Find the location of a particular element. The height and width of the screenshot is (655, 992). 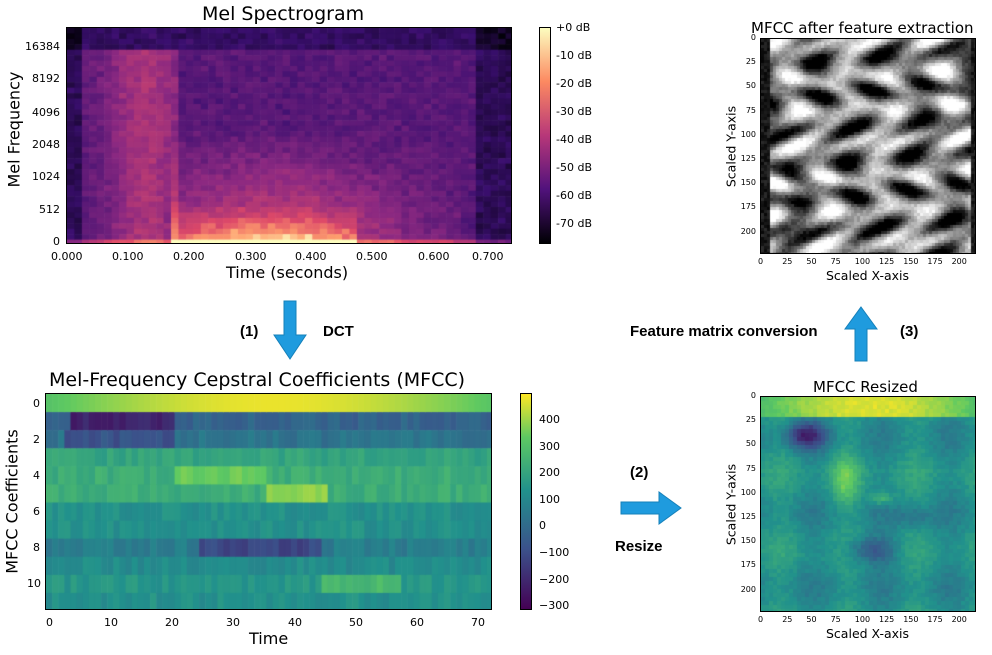

resized-ytick: 100 is located at coordinates (748, 492).